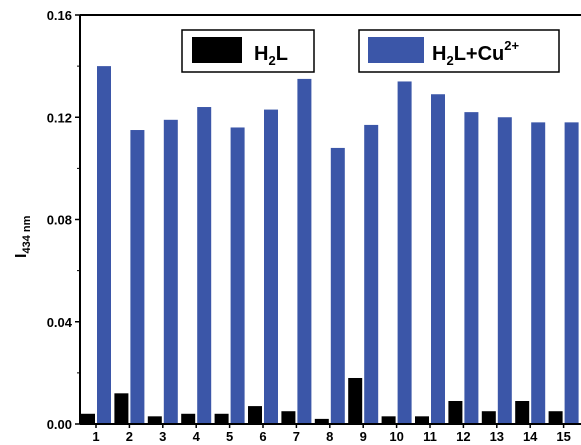 This screenshot has height=445, width=581. I want to click on x-tick-label: 5, so click(229, 436).